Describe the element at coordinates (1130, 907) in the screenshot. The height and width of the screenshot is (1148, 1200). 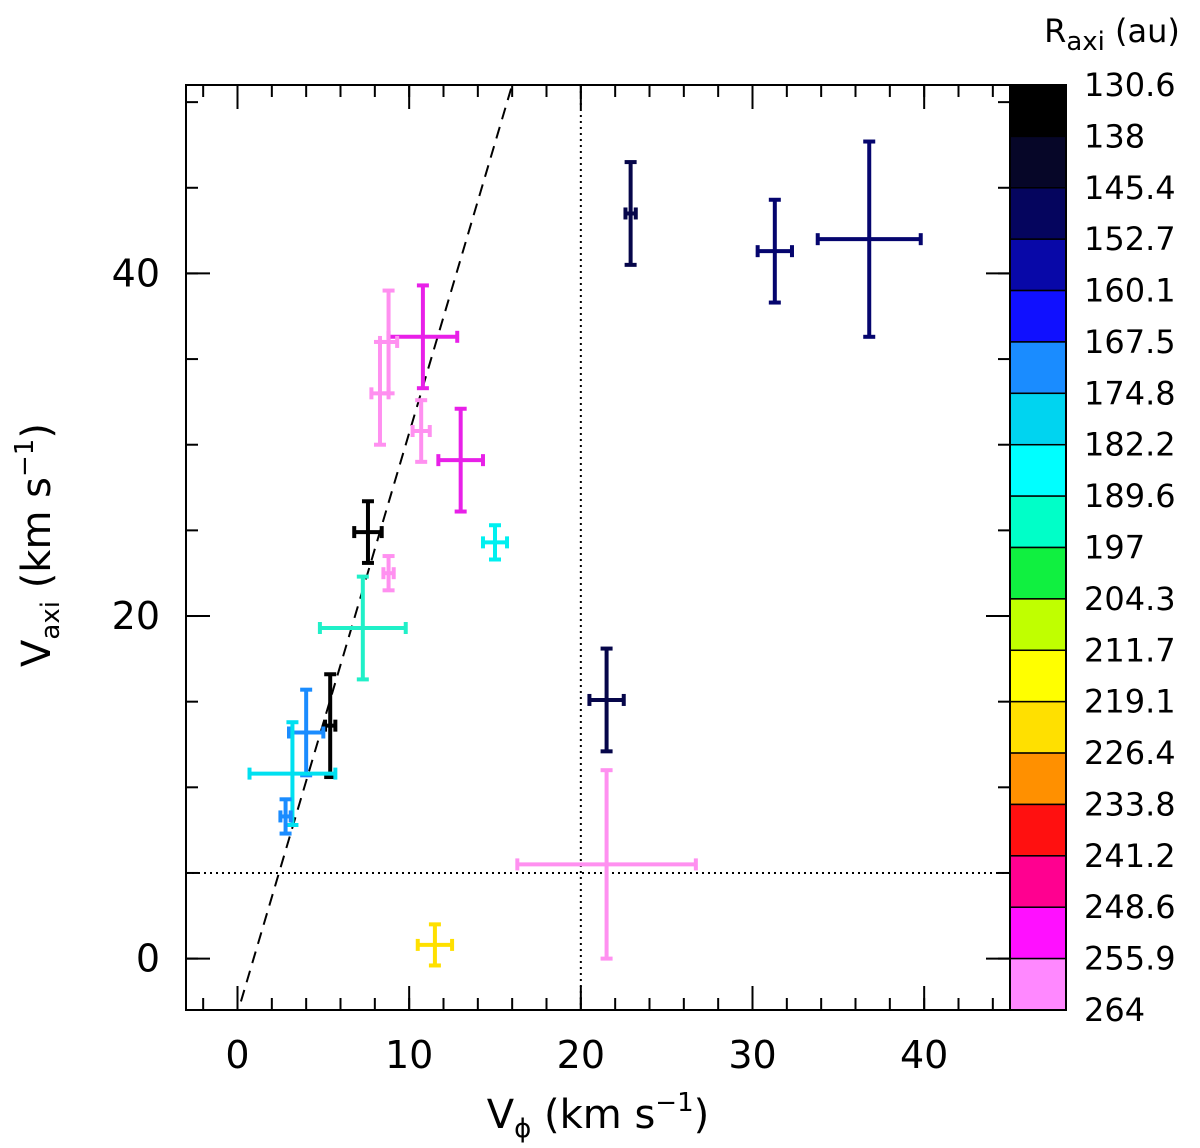
I see `colorbar-label: 248.6` at that location.